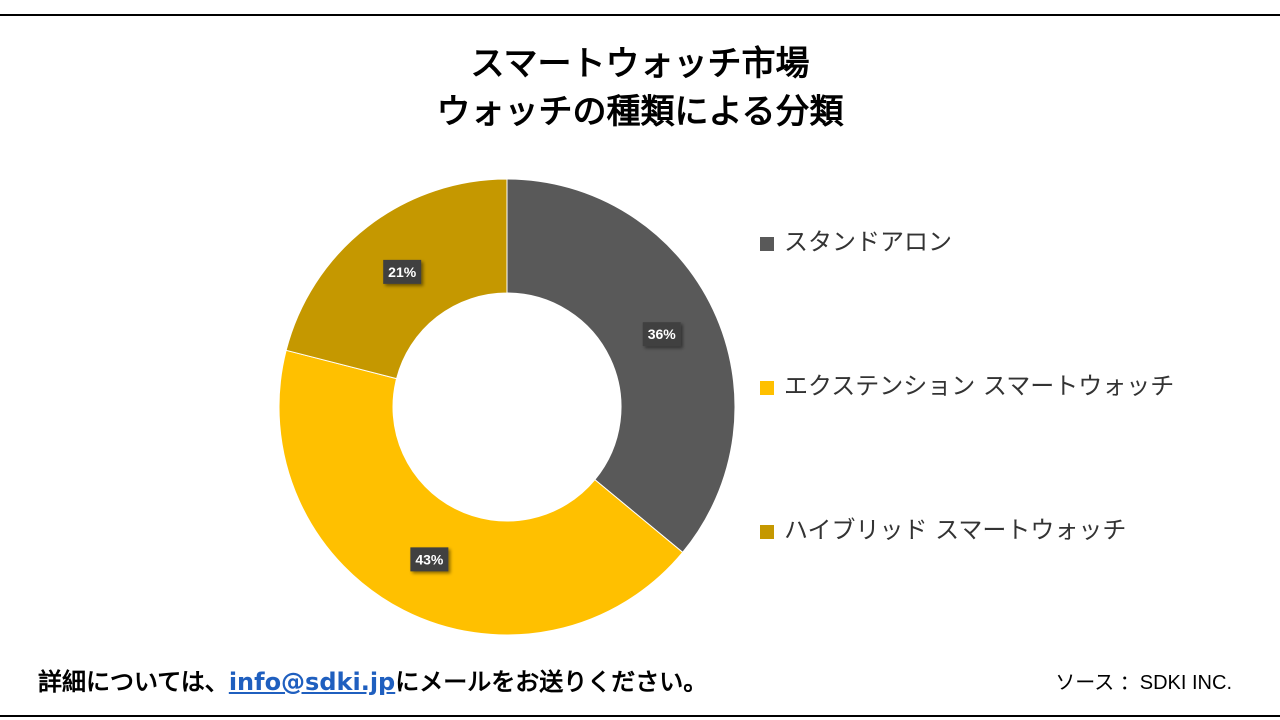 The width and height of the screenshot is (1280, 720). What do you see at coordinates (767, 532) in the screenshot?
I see `legend-swatch-hybrid` at bounding box center [767, 532].